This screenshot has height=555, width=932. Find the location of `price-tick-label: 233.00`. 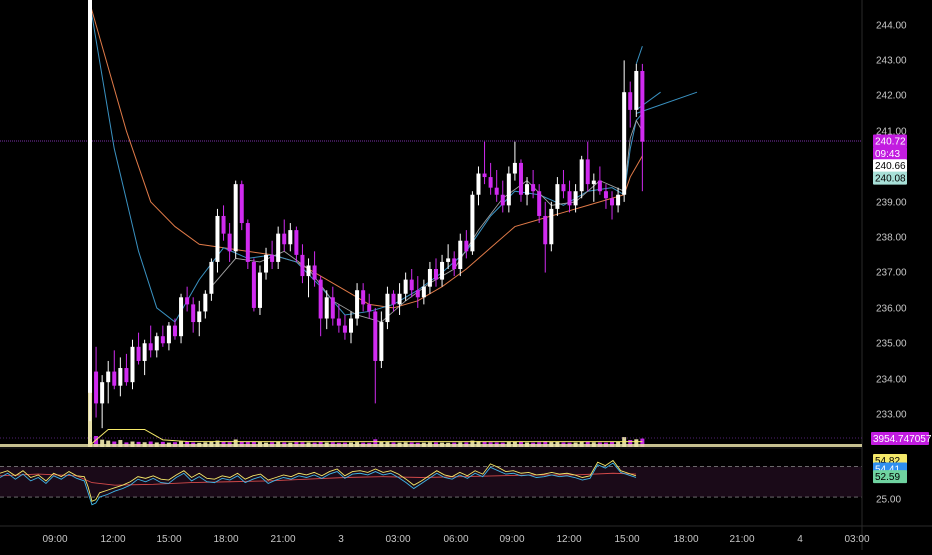

price-tick-label: 233.00 is located at coordinates (891, 415).